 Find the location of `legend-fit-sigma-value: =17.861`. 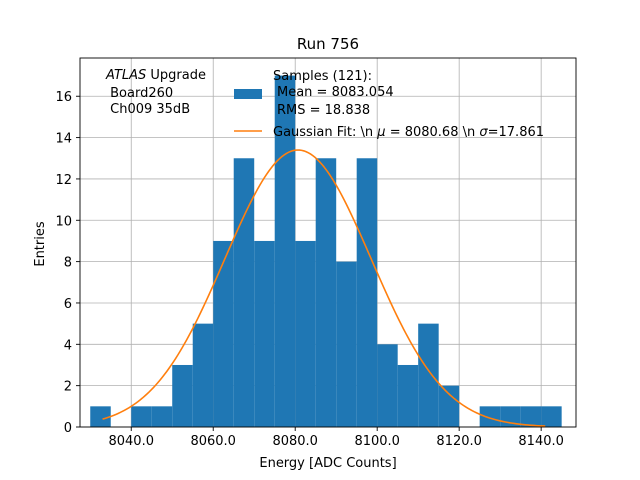

legend-fit-sigma-value: =17.861 is located at coordinates (516, 132).